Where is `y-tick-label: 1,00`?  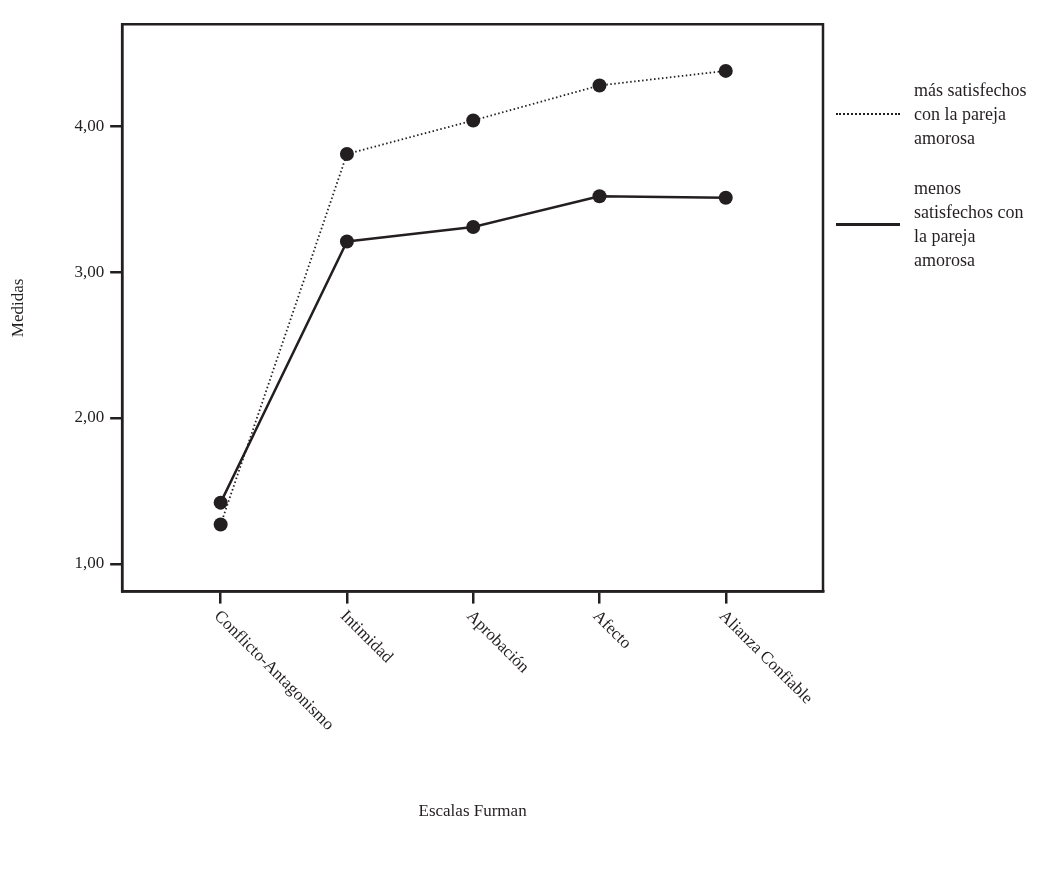 y-tick-label: 1,00 is located at coordinates (89, 563).